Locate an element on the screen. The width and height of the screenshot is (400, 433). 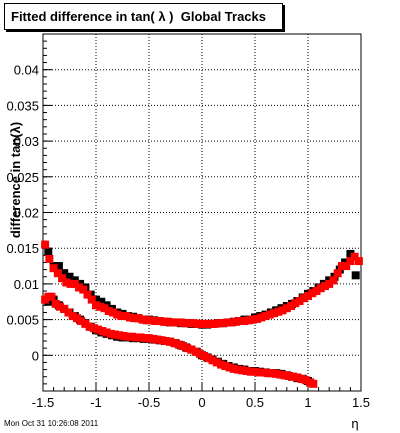
y-tick-label: 0.02 is located at coordinates (26, 213).